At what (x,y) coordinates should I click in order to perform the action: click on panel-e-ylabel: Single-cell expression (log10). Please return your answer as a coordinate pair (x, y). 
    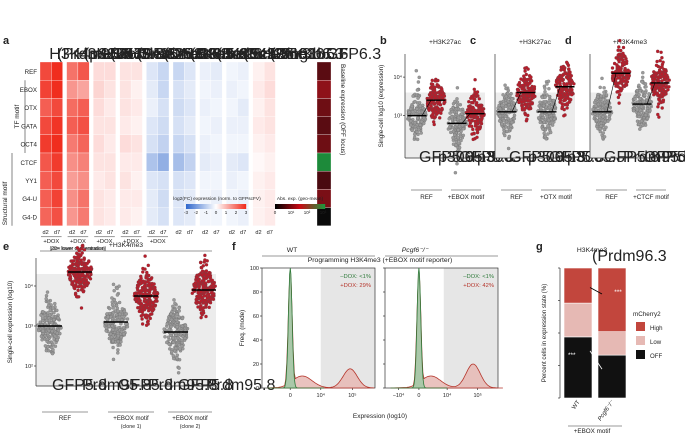
    Looking at the image, I should click on (10, 322).